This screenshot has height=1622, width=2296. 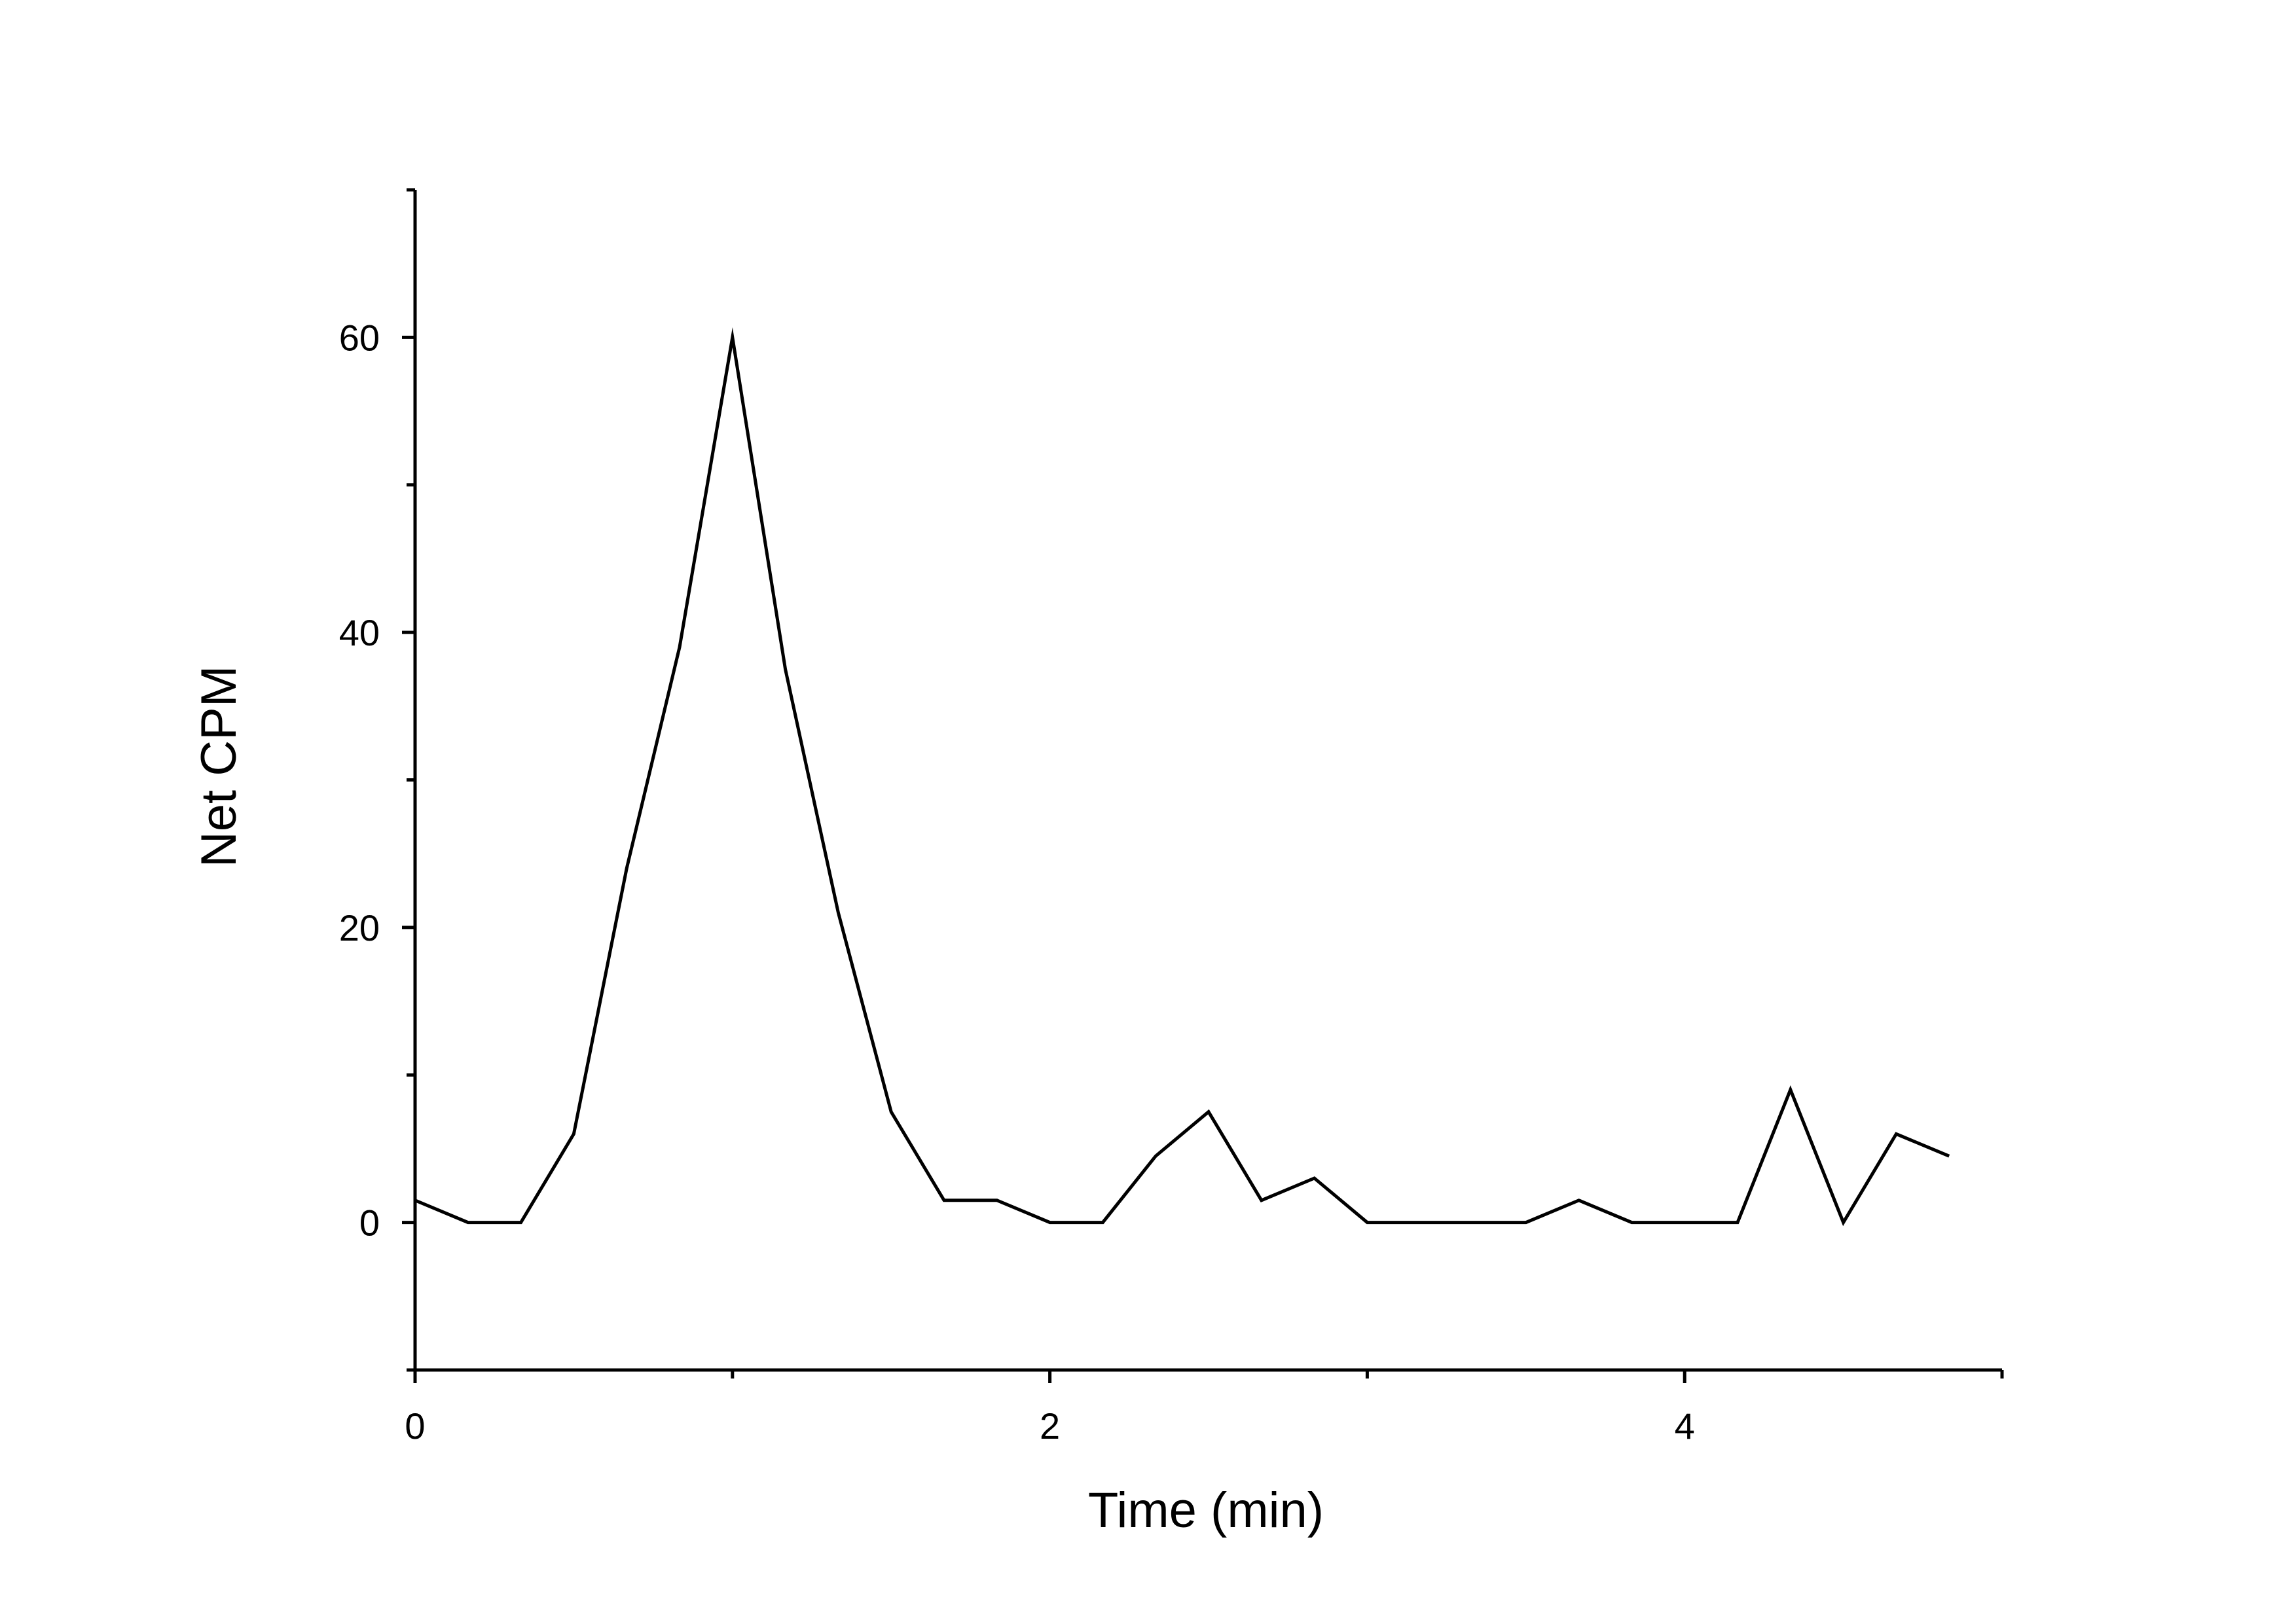 I want to click on x-tick-label: 0, so click(x=415, y=1426).